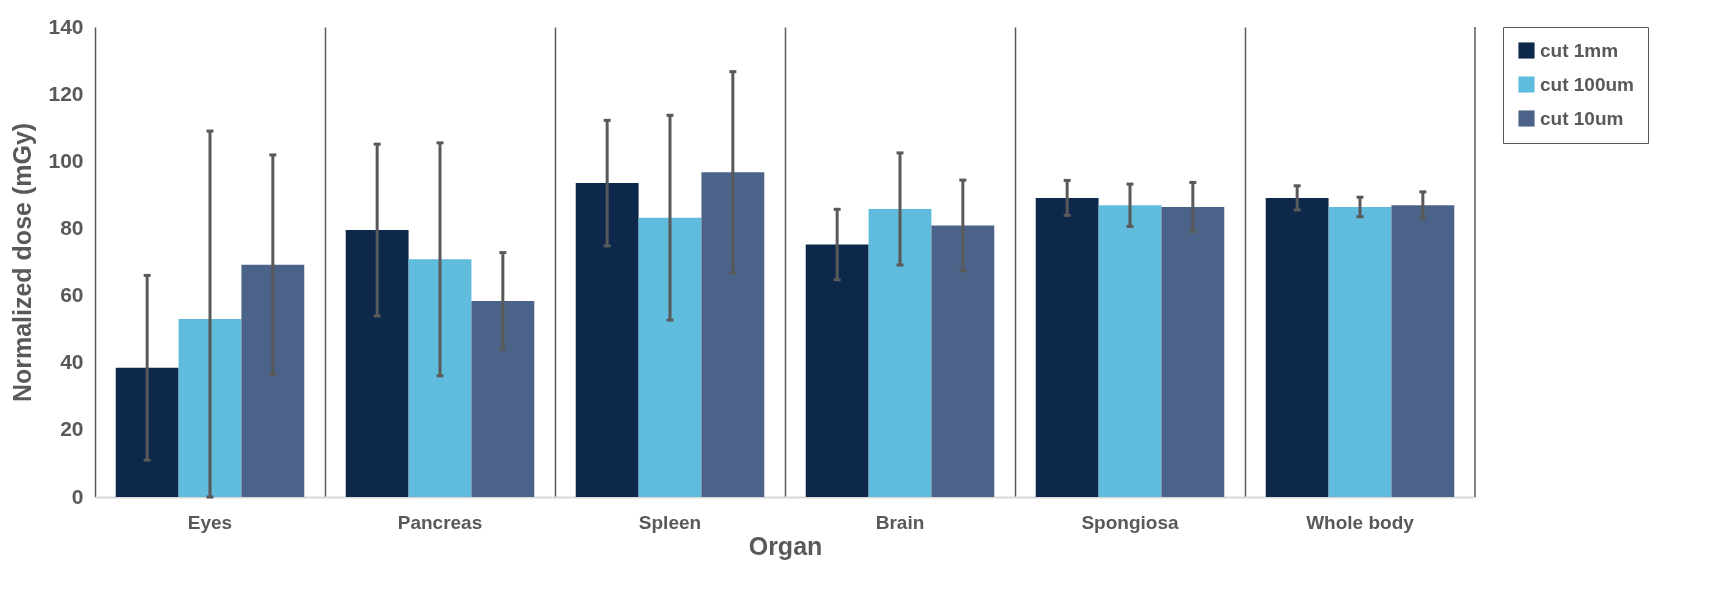 The height and width of the screenshot is (608, 1727). I want to click on y-tick-label: 80, so click(72, 227).